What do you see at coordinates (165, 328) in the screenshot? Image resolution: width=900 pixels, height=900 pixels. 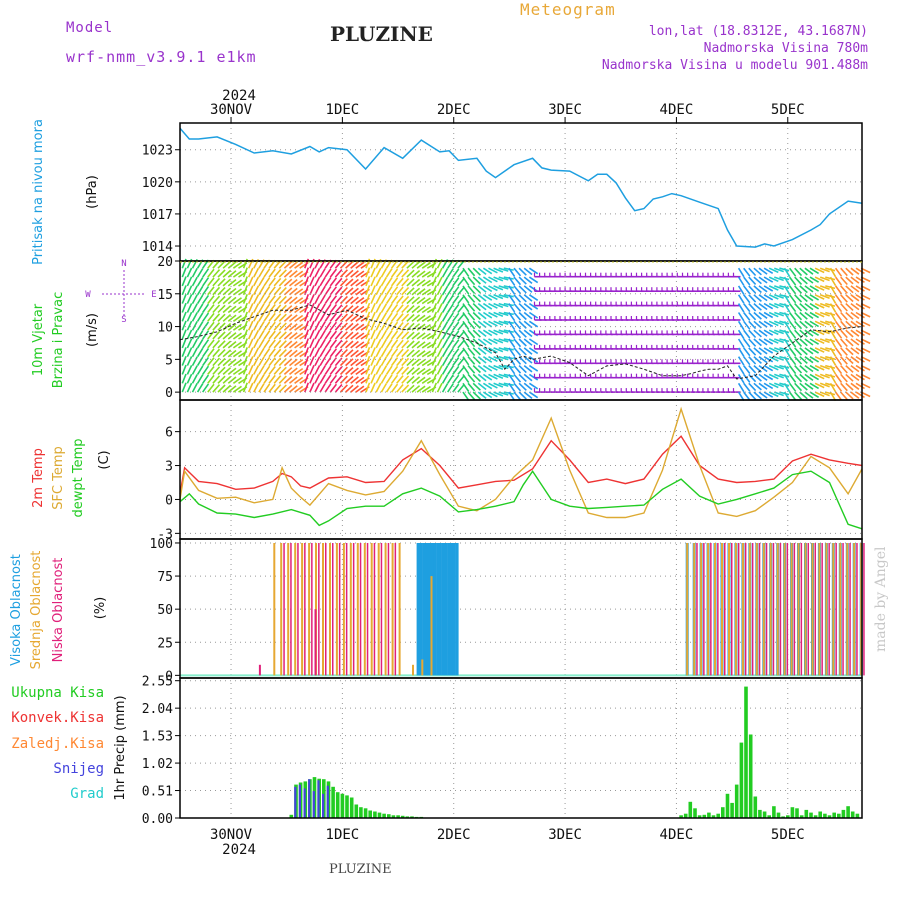 I see `wind-ytick-label: 10` at bounding box center [165, 328].